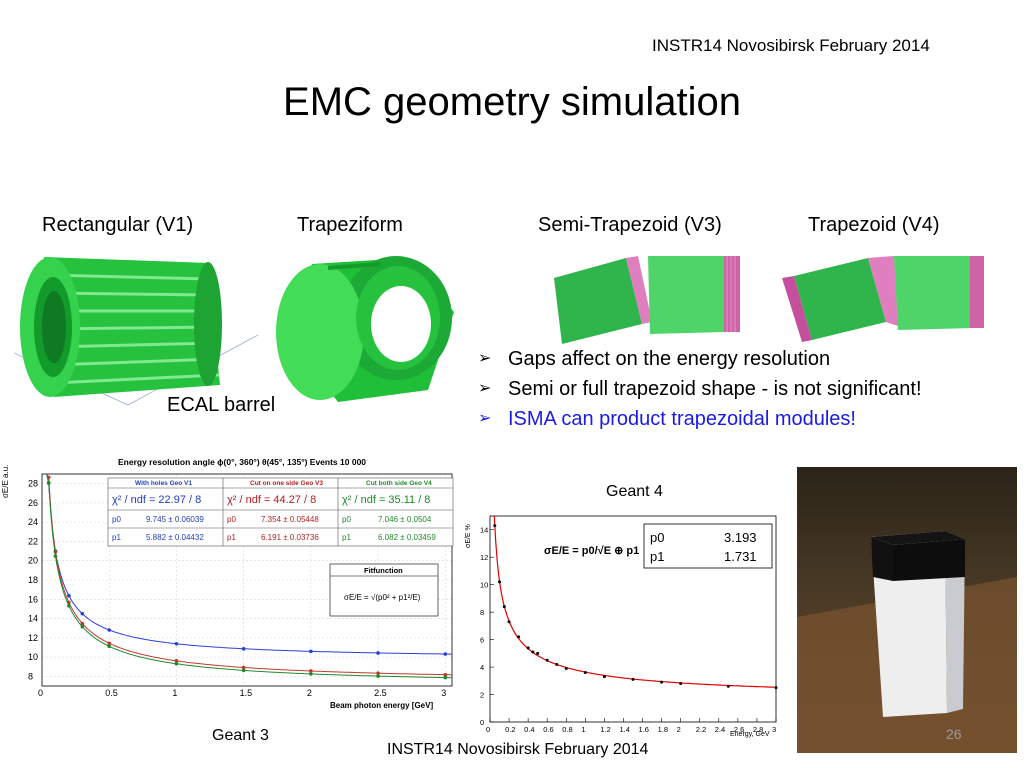 This screenshot has width=1024, height=768. I want to click on geant3-p1-label-v4: p1, so click(346, 537).